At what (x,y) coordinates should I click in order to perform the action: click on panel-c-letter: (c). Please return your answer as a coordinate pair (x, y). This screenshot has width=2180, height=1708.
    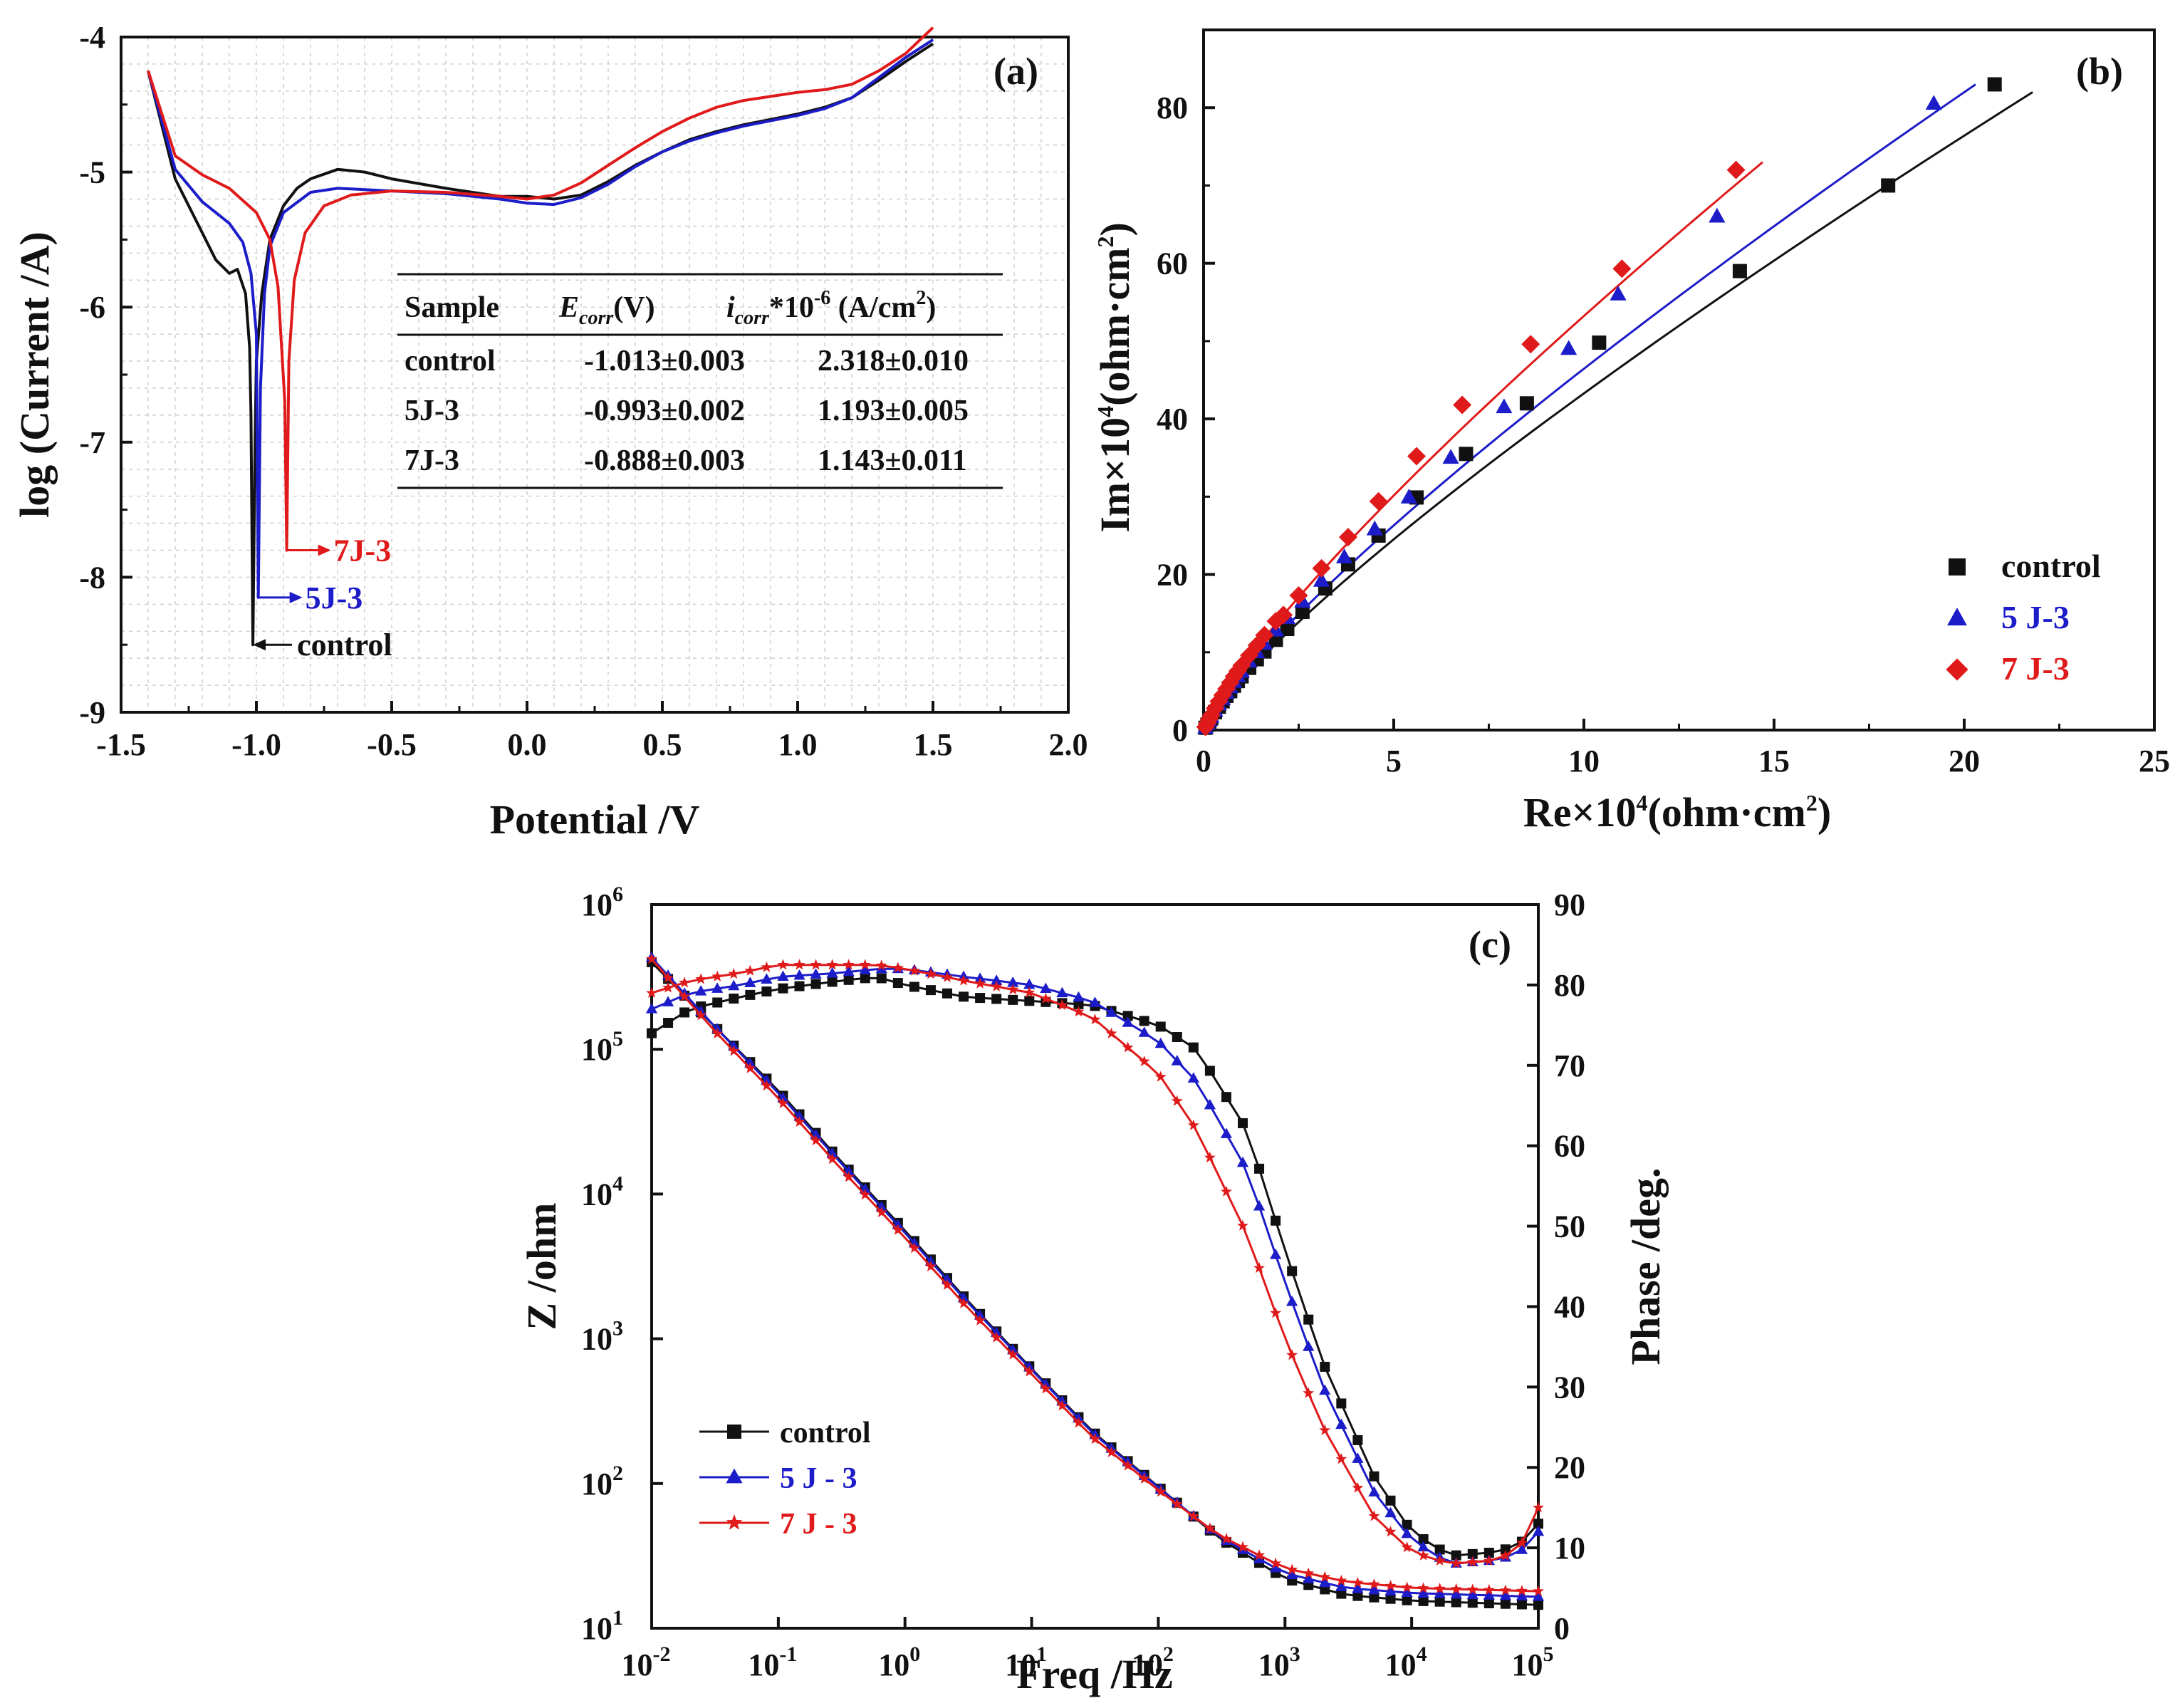
    Looking at the image, I should click on (1490, 944).